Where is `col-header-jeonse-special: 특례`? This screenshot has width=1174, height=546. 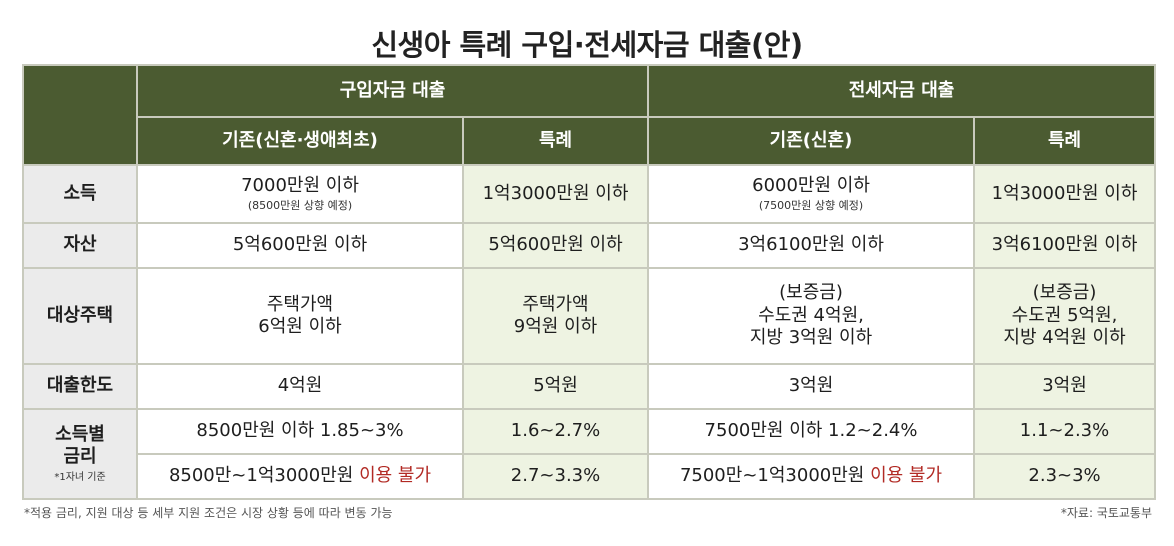 col-header-jeonse-special: 특례 is located at coordinates (1065, 141).